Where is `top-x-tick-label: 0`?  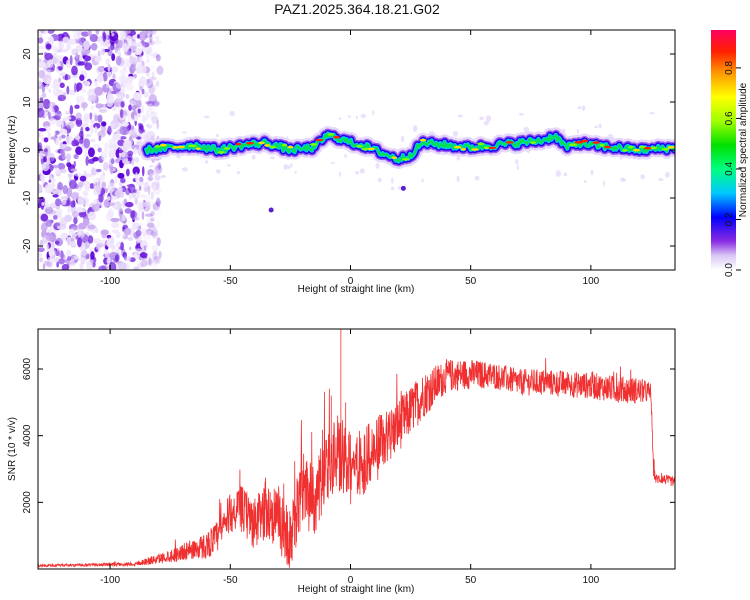 top-x-tick-label: 0 is located at coordinates (351, 281).